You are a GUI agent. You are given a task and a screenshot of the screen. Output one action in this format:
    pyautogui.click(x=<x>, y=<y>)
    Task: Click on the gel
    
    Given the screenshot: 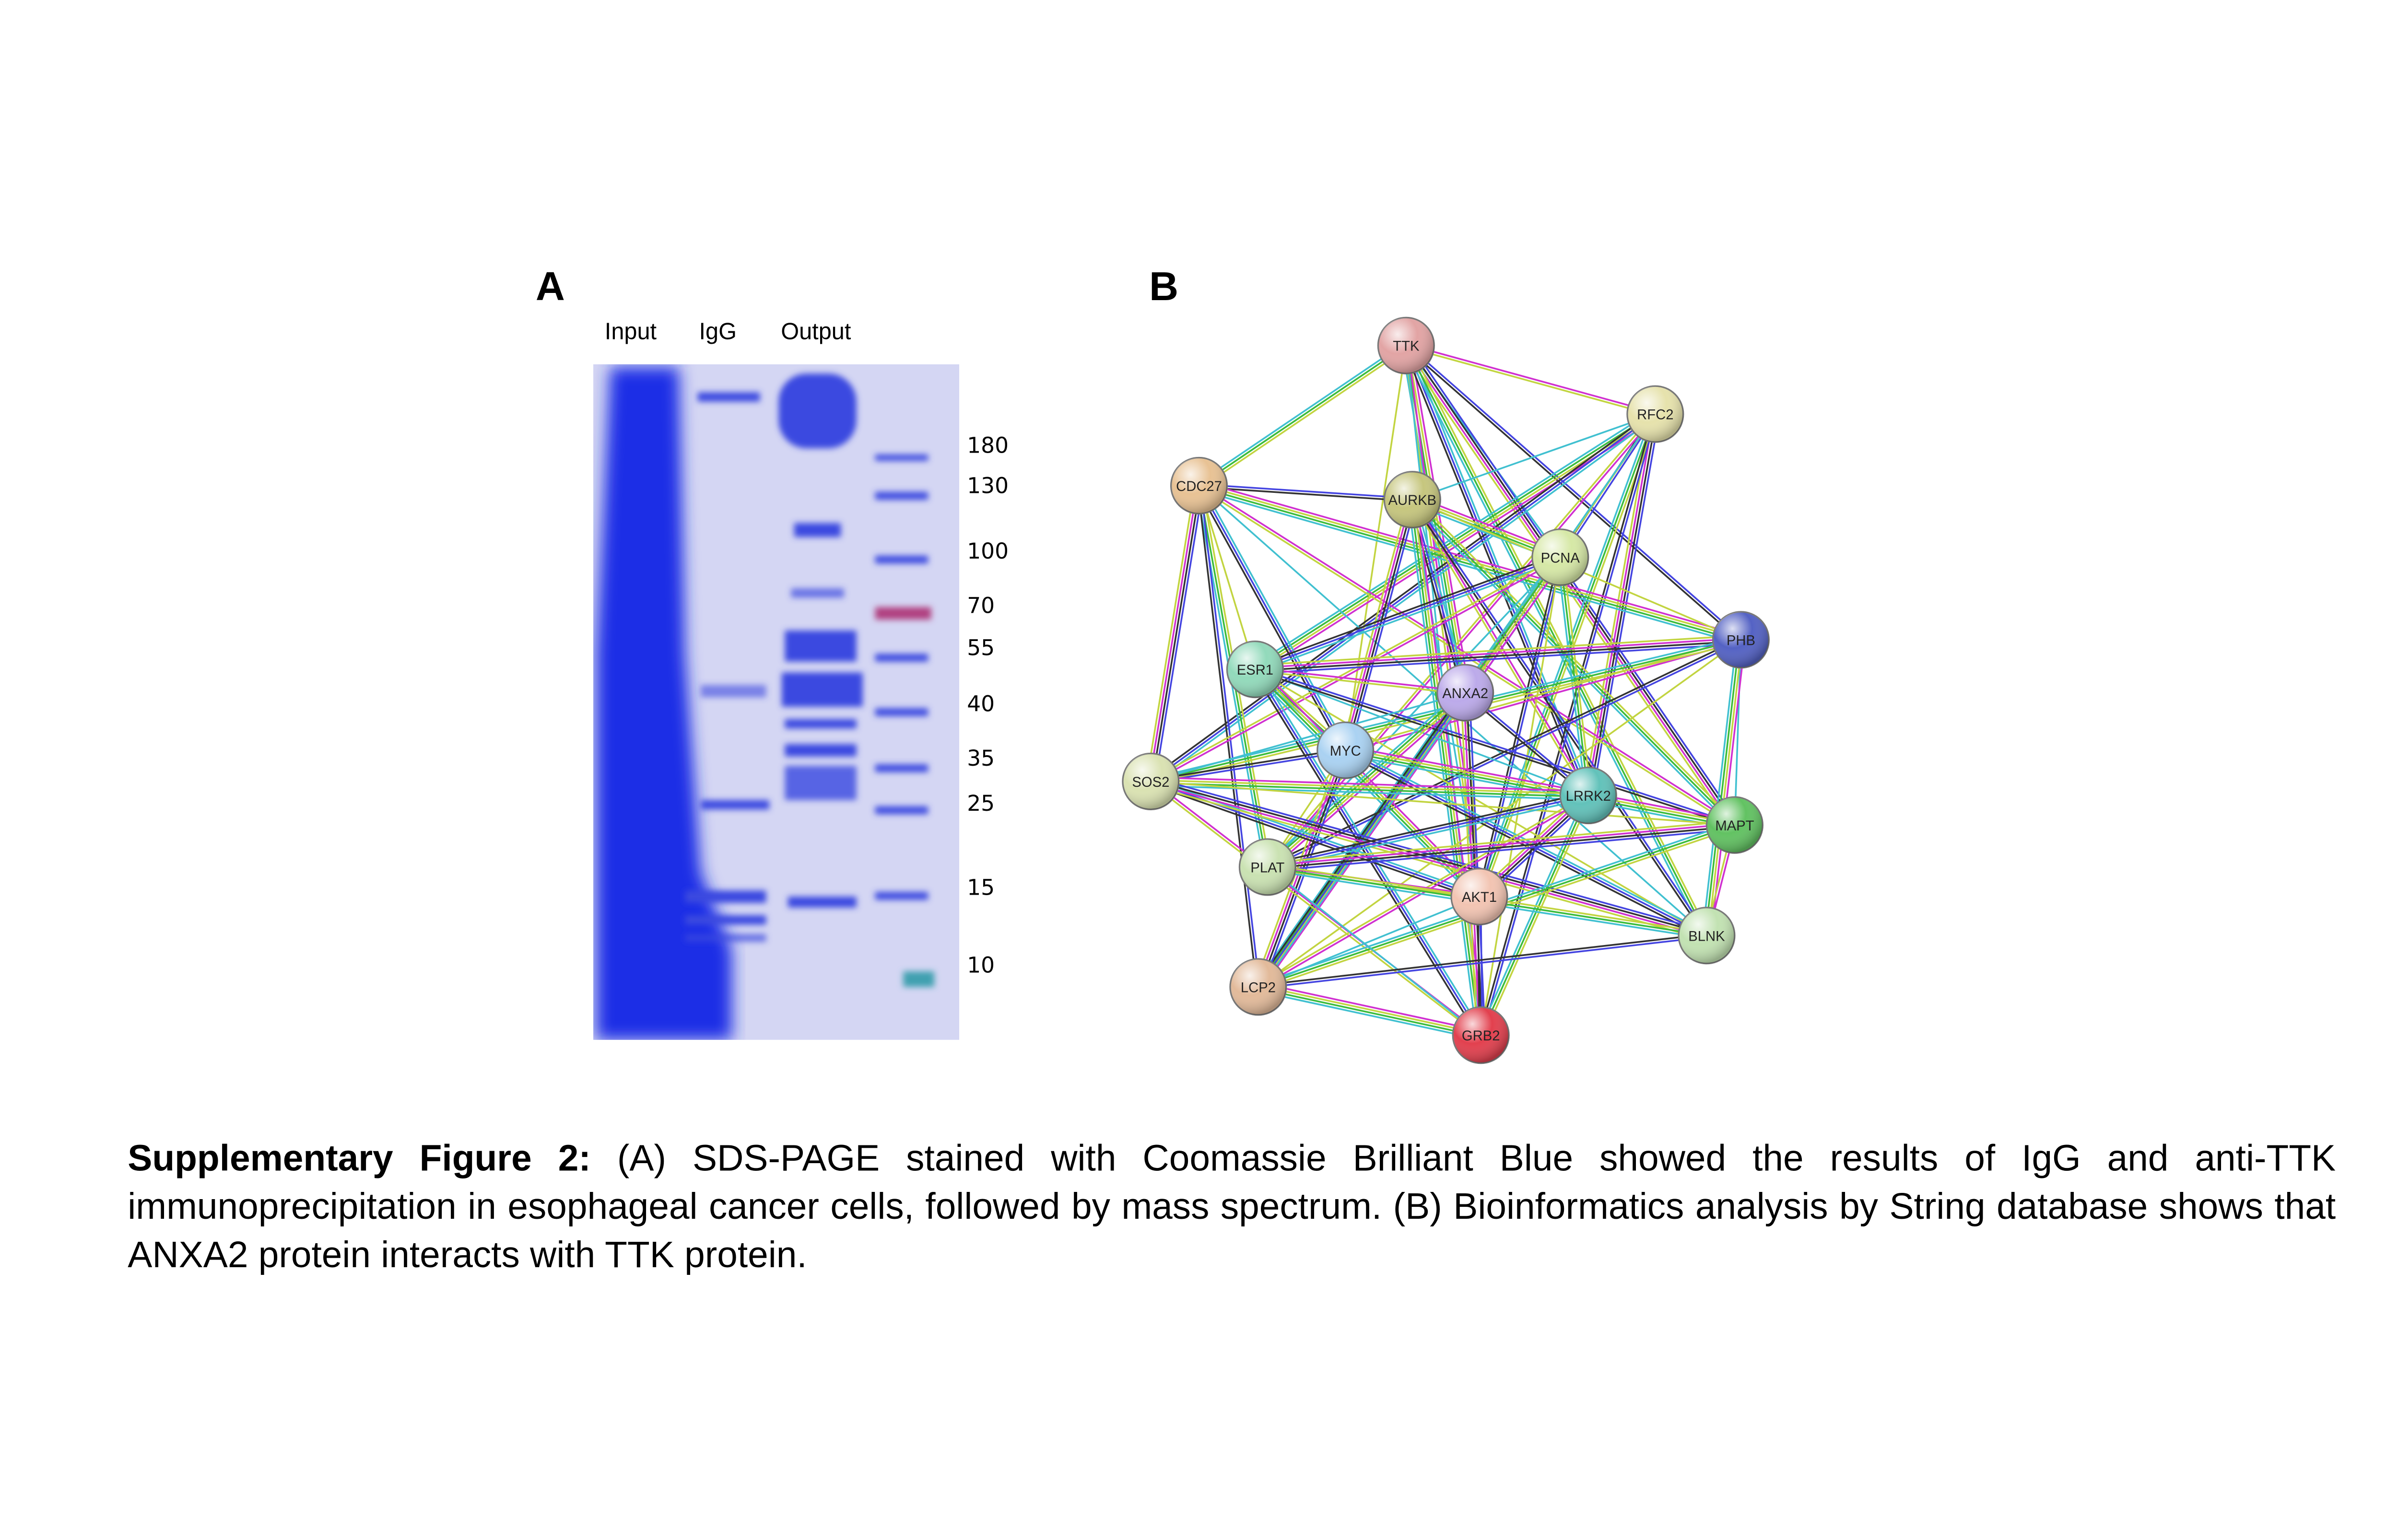 What is the action you would take?
    pyautogui.click(x=776, y=702)
    